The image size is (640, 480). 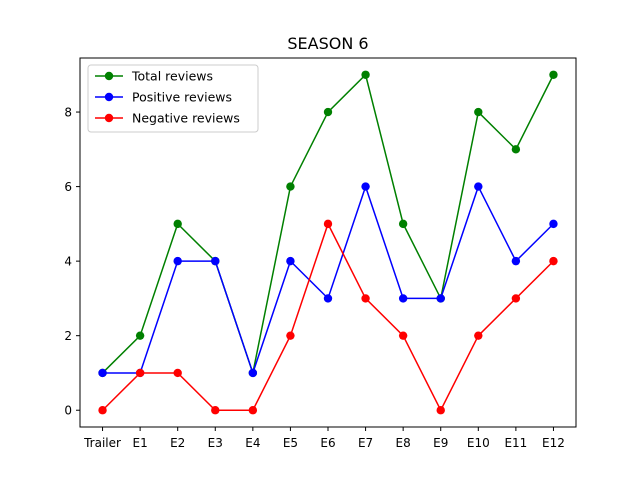 I want to click on legend-box, so click(x=173, y=98).